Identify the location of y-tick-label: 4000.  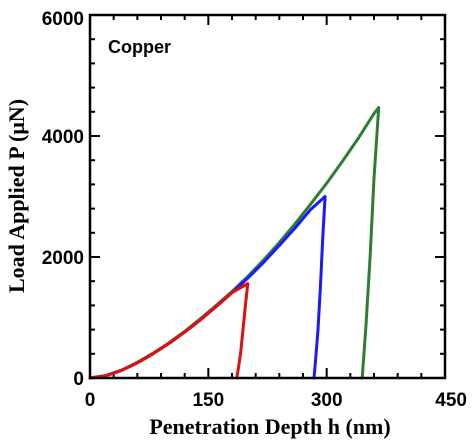
(63, 137).